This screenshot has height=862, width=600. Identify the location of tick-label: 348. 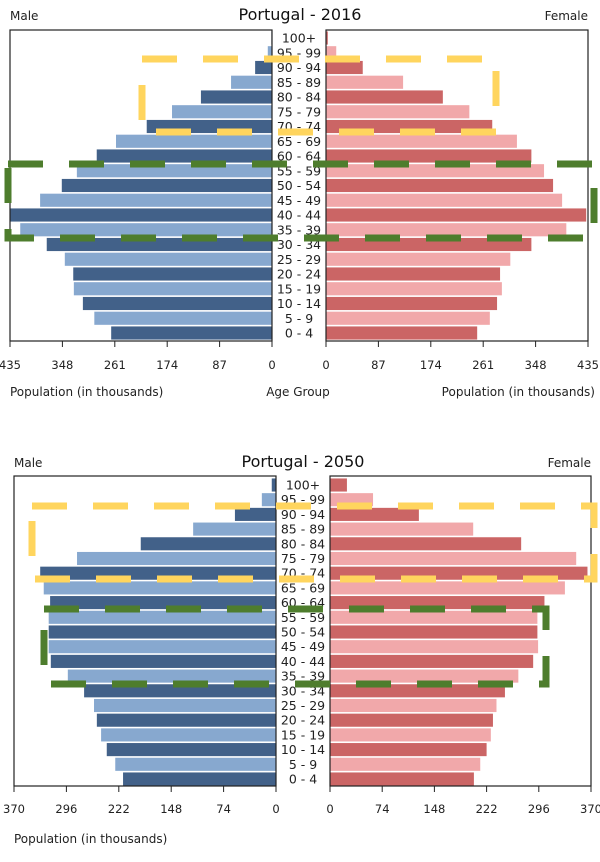
(536, 365).